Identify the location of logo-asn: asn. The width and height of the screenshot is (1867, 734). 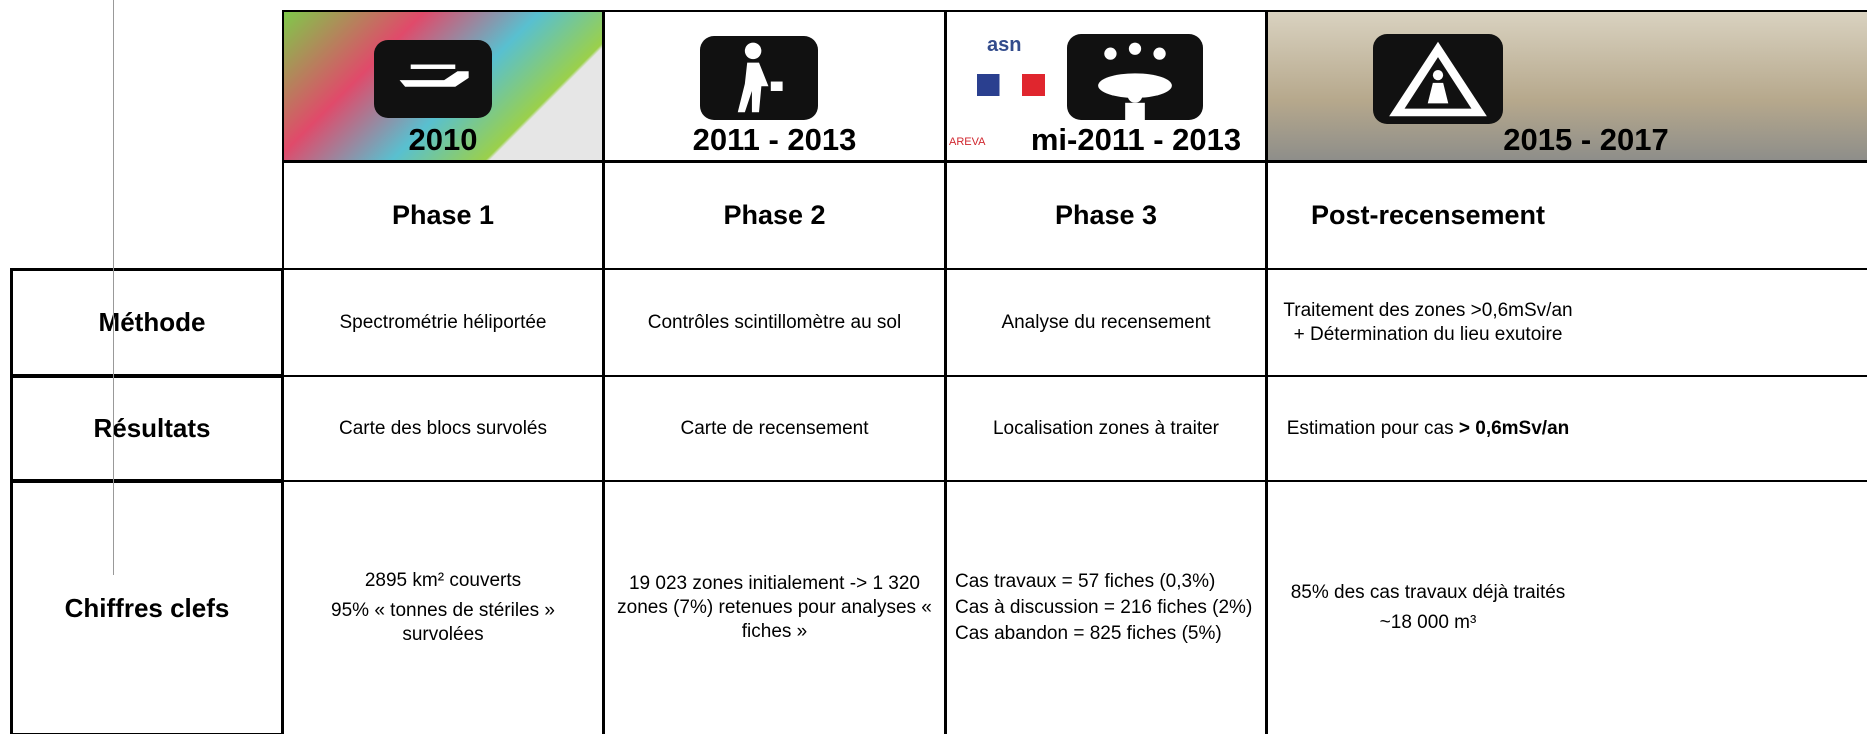
(1004, 45).